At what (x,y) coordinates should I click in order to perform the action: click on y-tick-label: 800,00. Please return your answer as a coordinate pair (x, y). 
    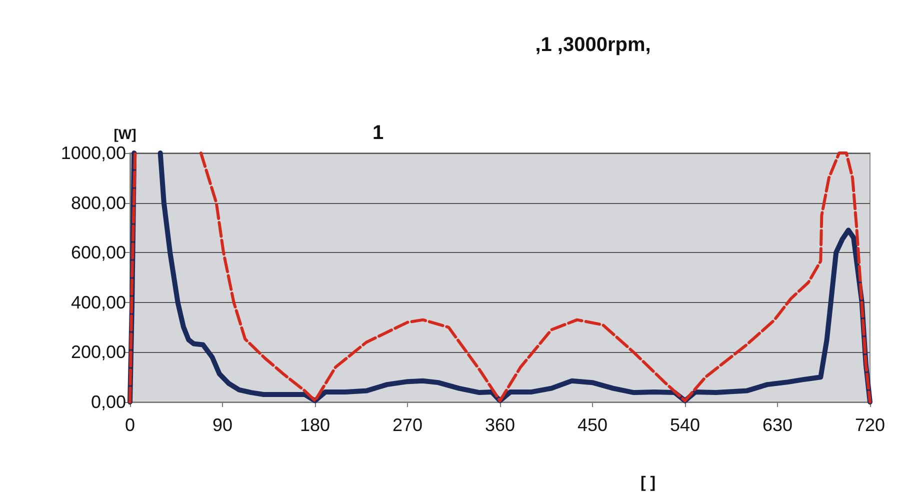
    Looking at the image, I should click on (98, 202).